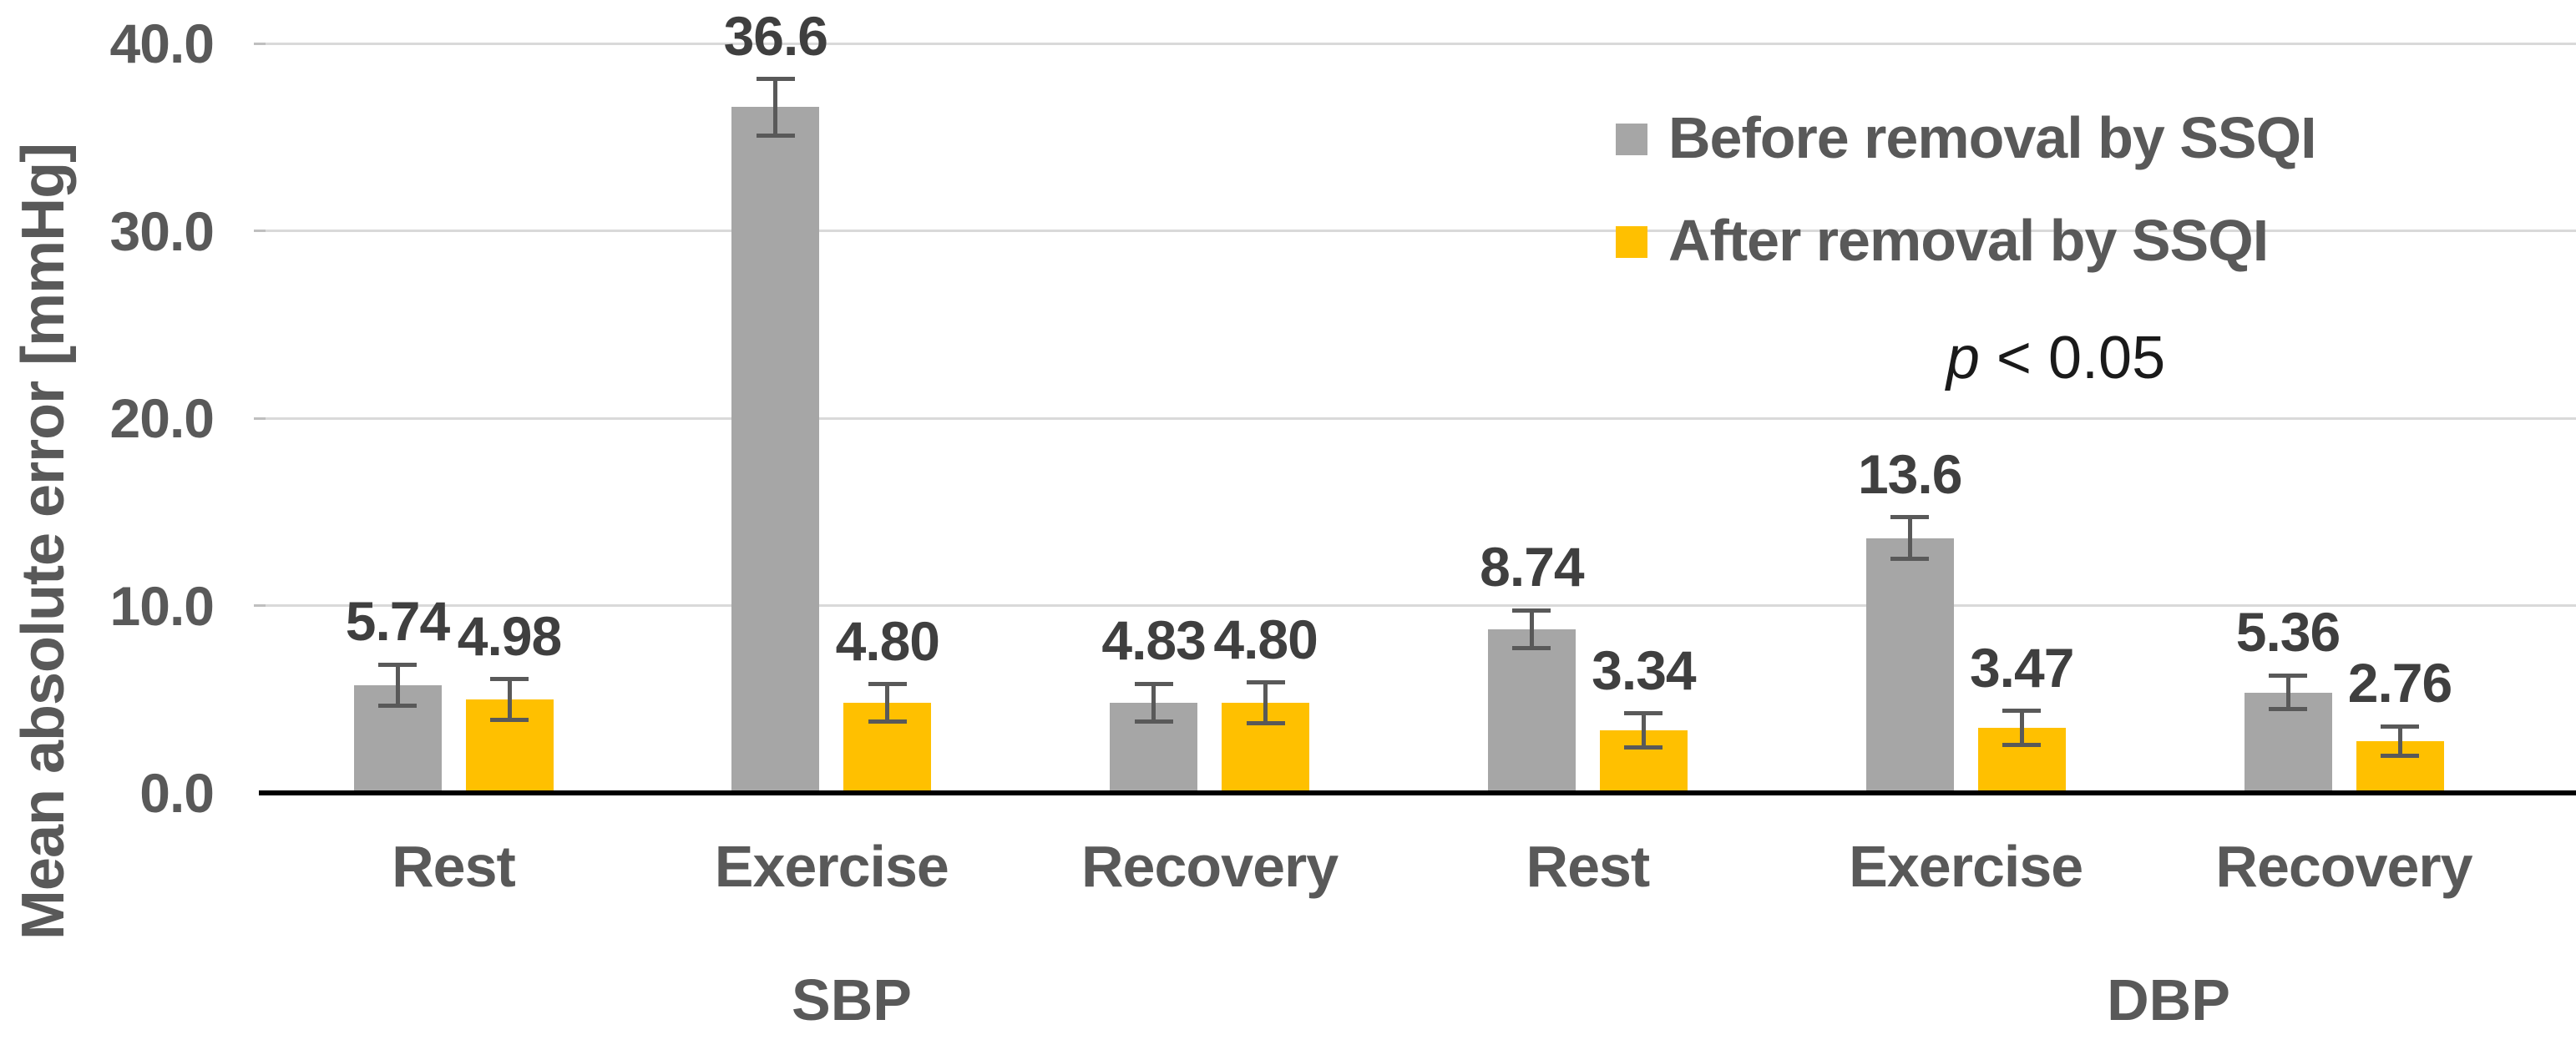  Describe the element at coordinates (2288, 632) in the screenshot. I see `bar-value-label: 5.36` at that location.